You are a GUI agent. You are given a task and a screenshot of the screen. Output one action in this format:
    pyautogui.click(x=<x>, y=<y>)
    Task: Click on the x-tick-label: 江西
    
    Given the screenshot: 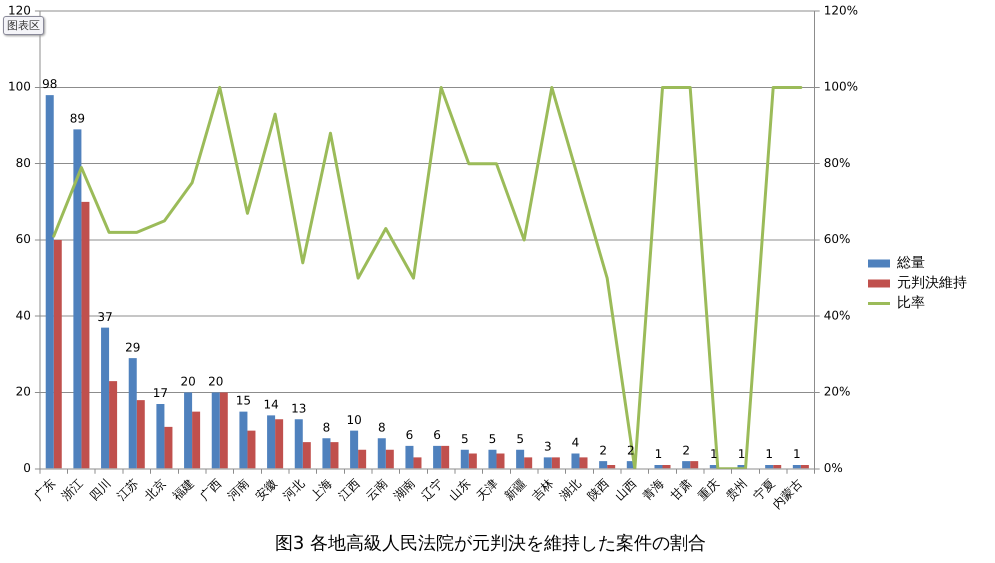 What is the action you would take?
    pyautogui.click(x=349, y=490)
    